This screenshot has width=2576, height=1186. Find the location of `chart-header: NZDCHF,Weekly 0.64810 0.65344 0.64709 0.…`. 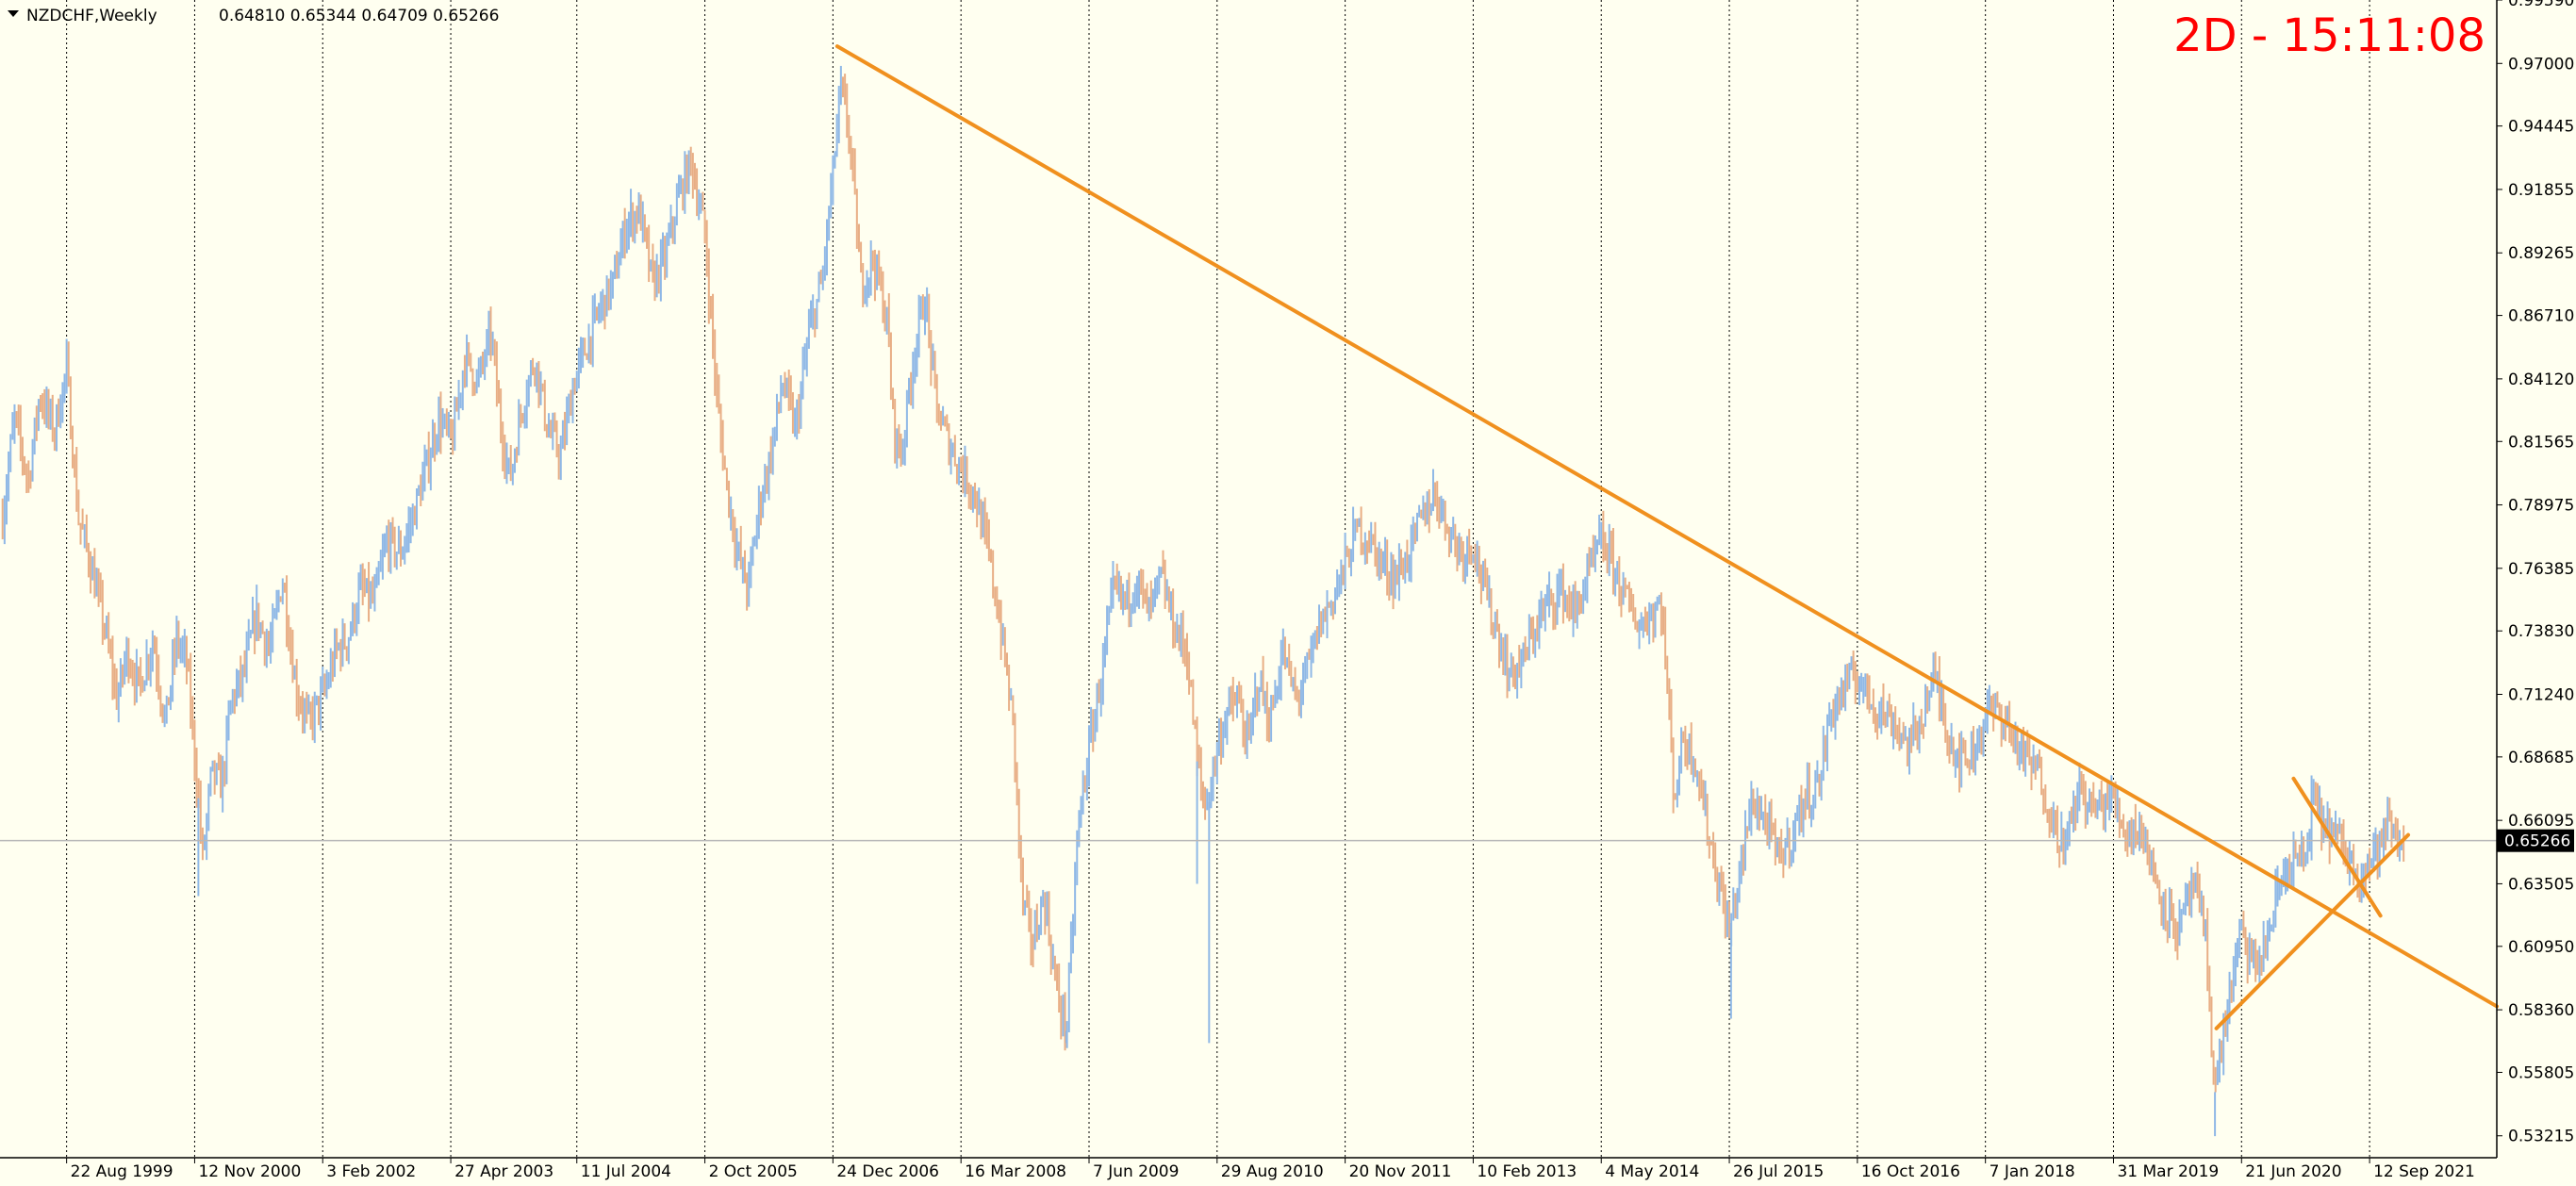

chart-header: NZDCHF,Weekly 0.64810 0.65344 0.64709 0.… is located at coordinates (253, 16).